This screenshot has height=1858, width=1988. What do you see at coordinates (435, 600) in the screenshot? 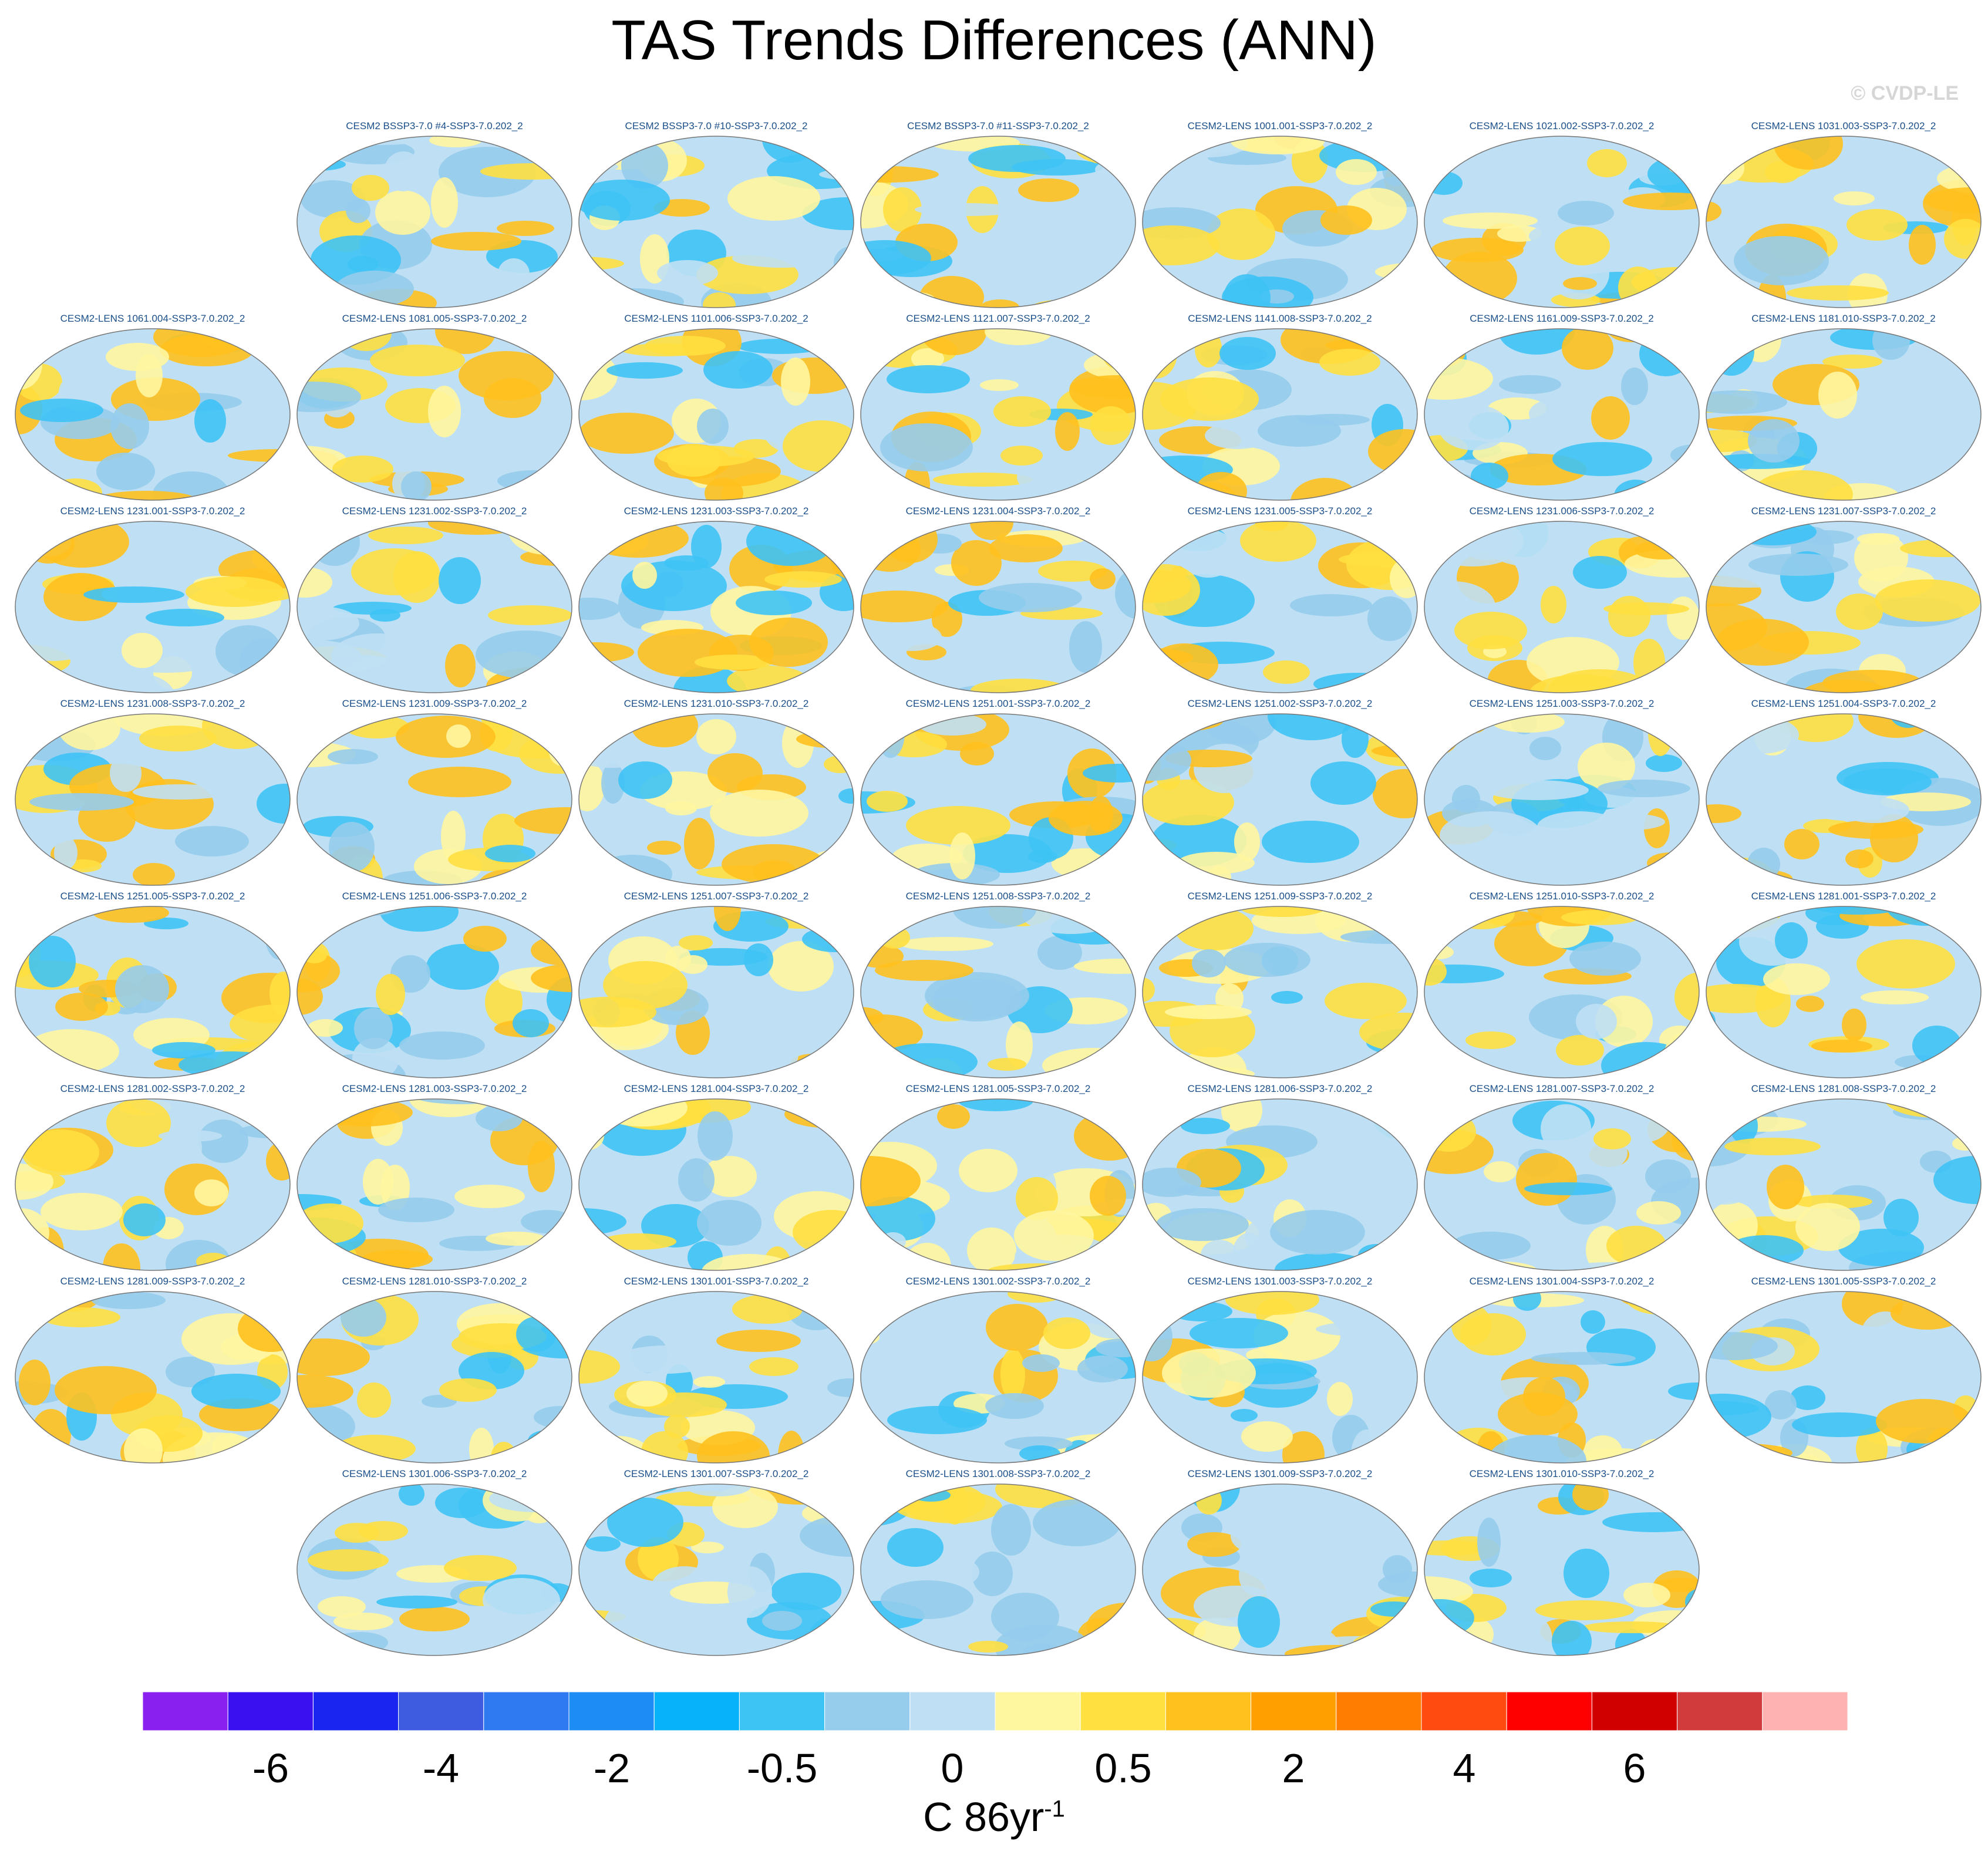
I see `map-panel: CESM2-LENS 1231.002-SSP3-7.0.202_2` at bounding box center [435, 600].